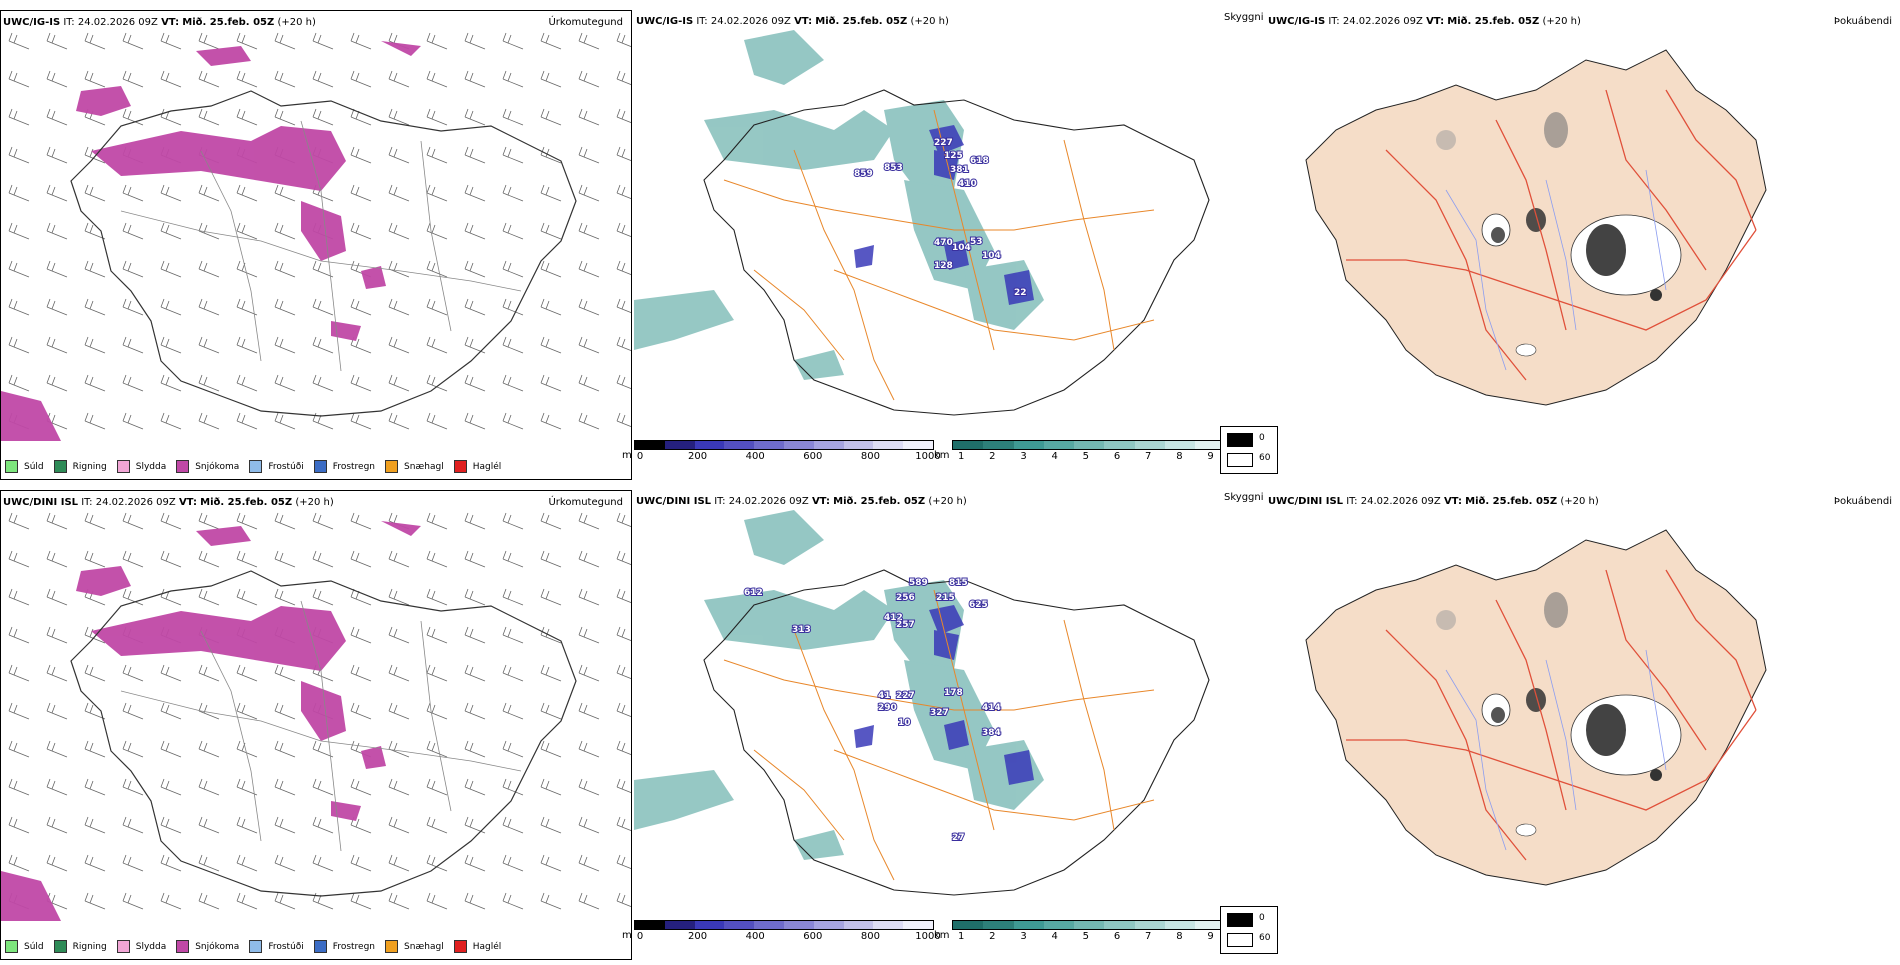  I want to click on legend-item: Slydda, so click(141, 466).